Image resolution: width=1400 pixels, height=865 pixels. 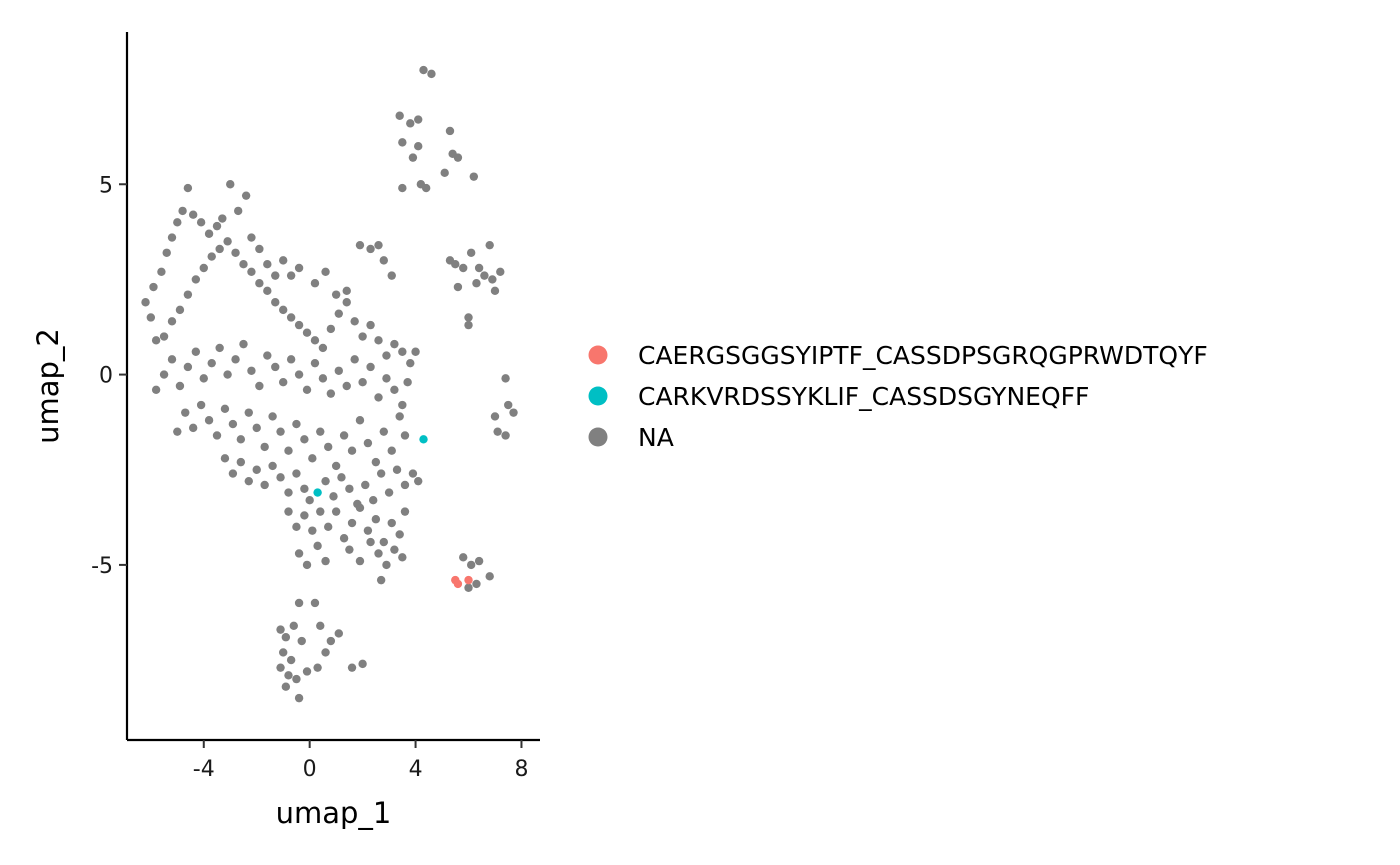 I want to click on y-tick-label: -5, so click(x=102, y=566).